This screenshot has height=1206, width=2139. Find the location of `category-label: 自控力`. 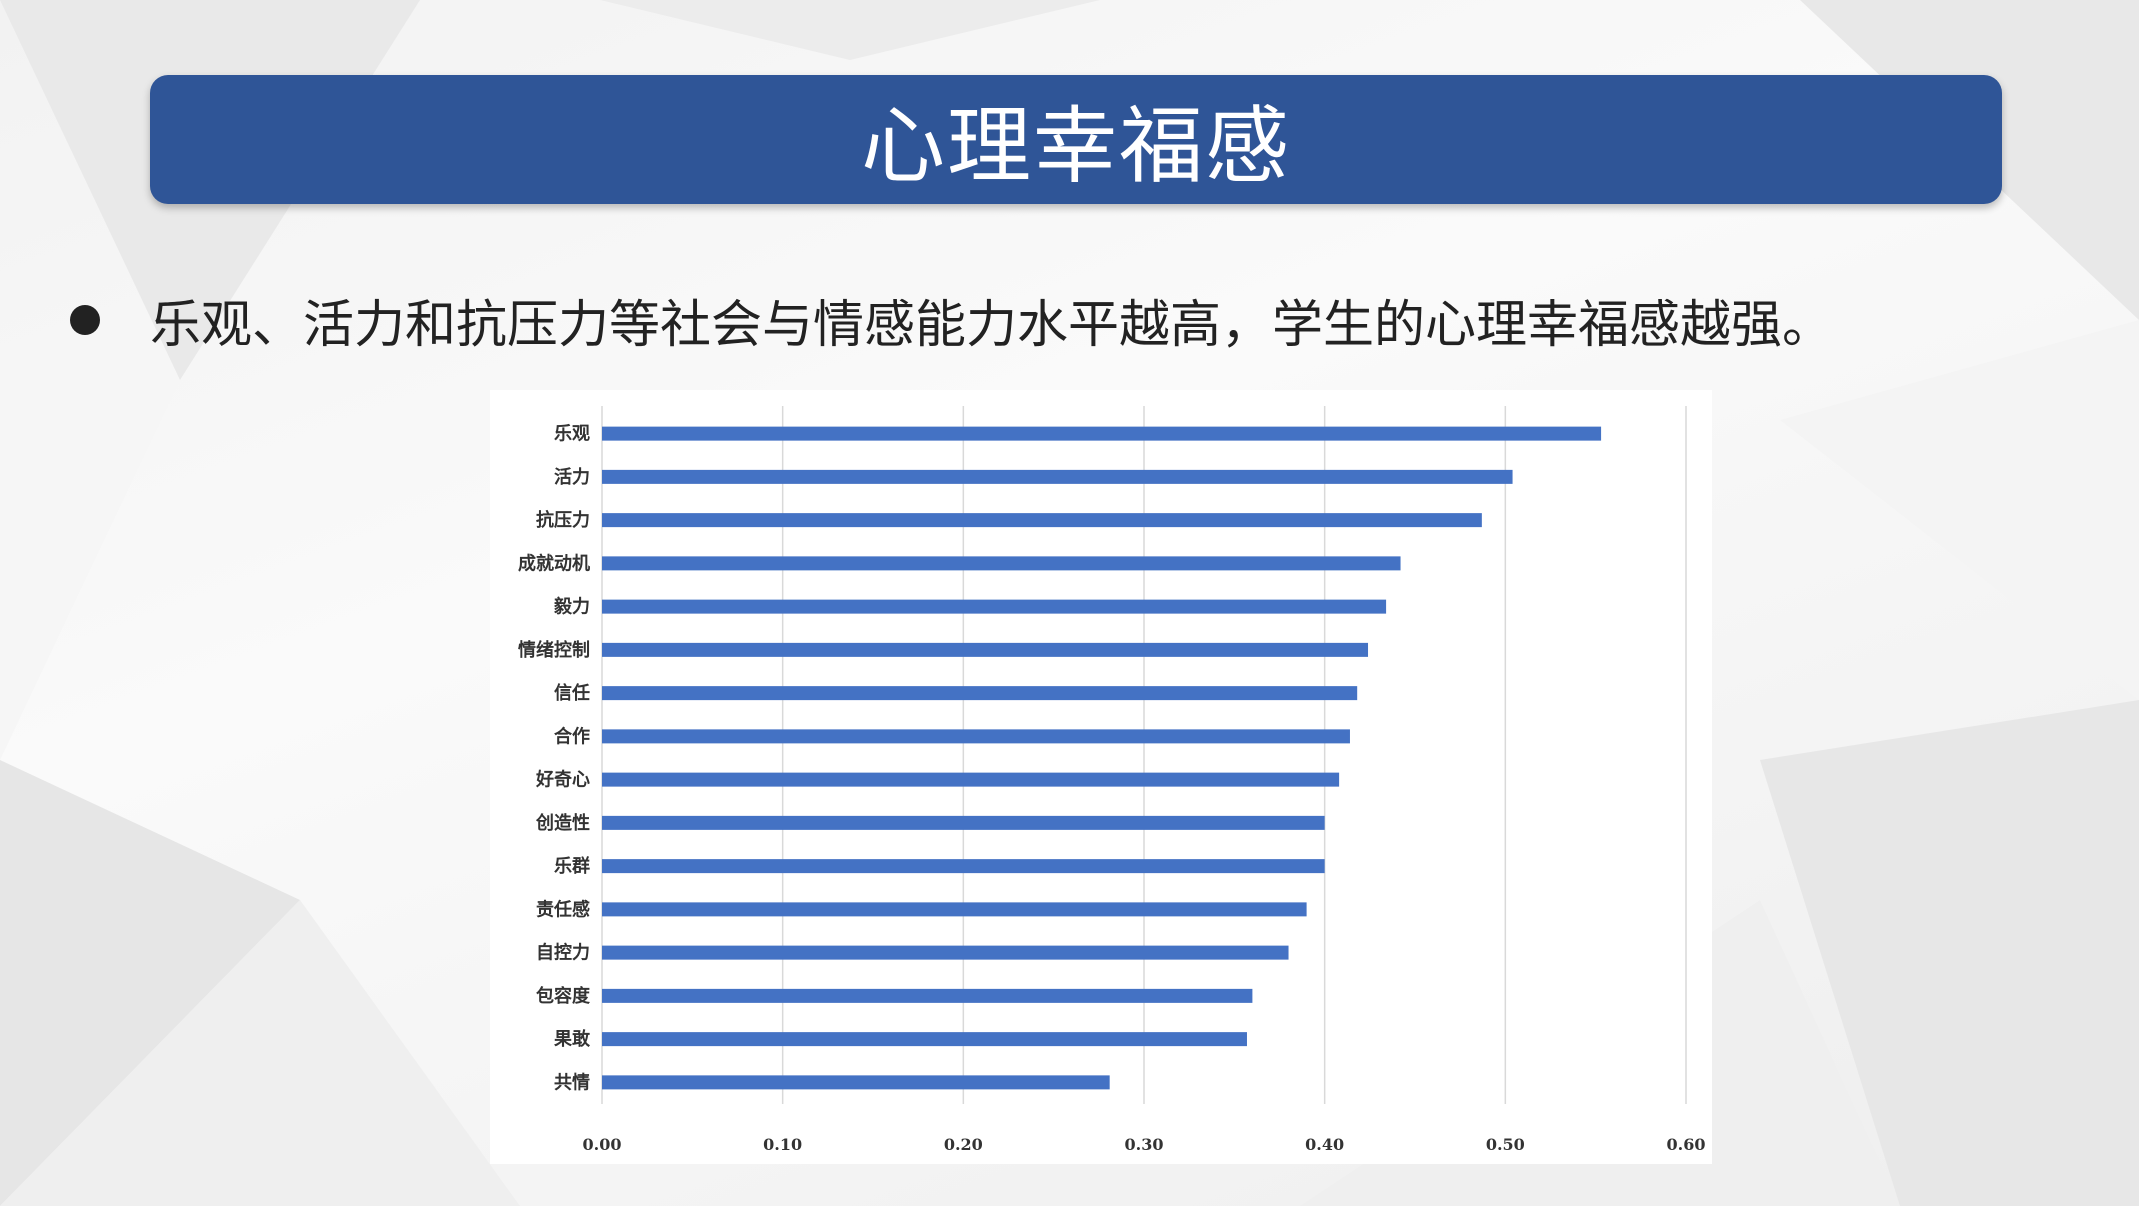

category-label: 自控力 is located at coordinates (563, 953).